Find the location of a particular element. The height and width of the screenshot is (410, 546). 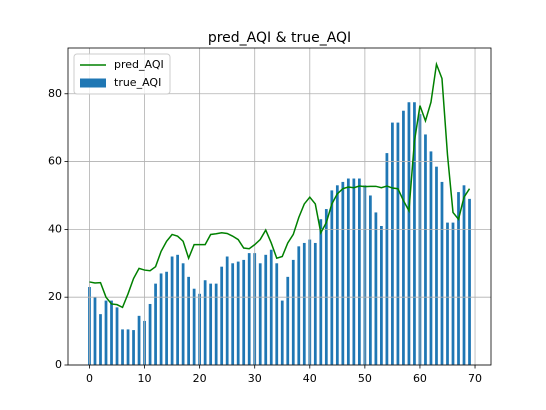

x-tick-label: 0 is located at coordinates (89, 378).